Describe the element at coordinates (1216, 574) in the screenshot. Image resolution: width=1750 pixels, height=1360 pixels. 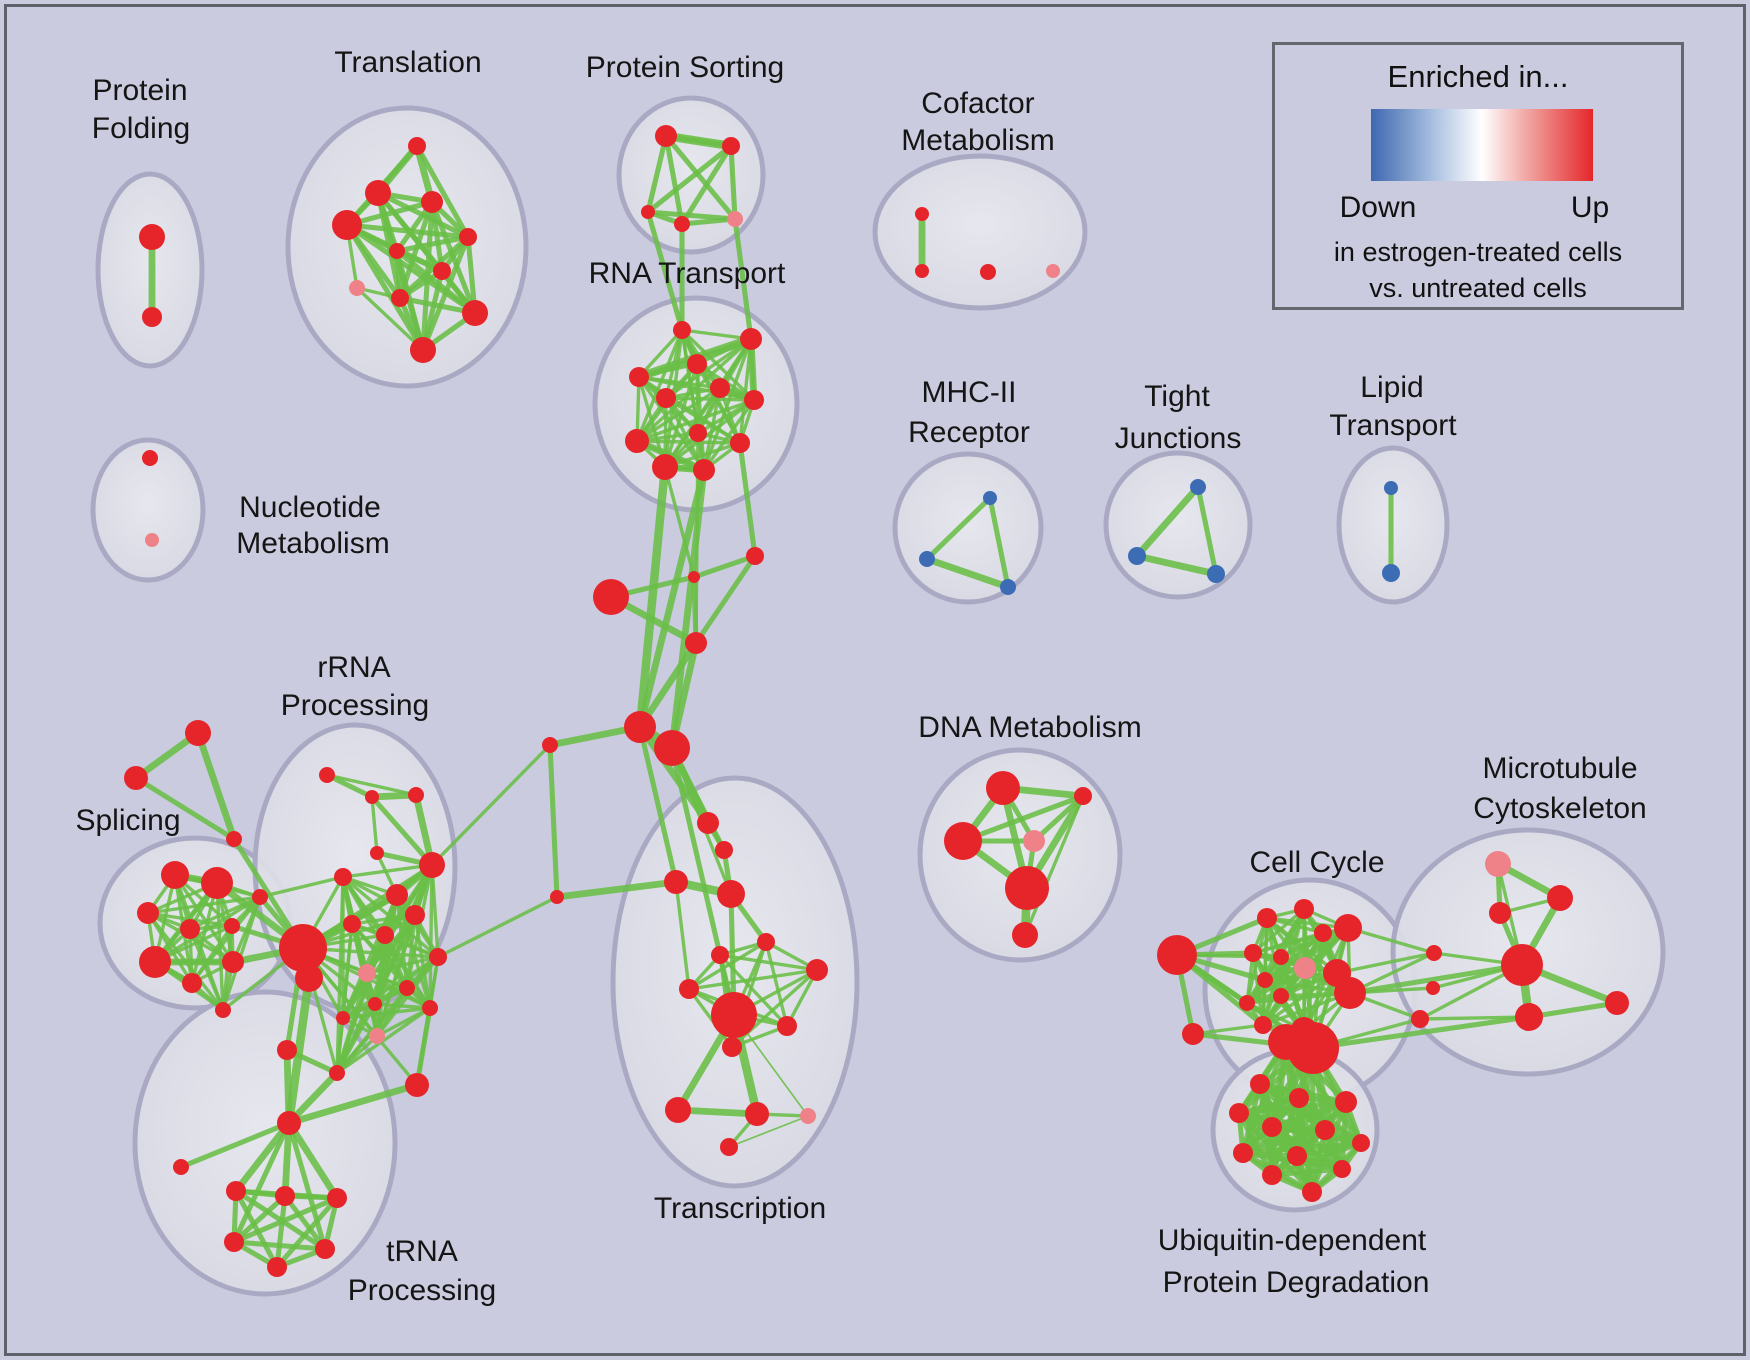
I see `network-node-tj3` at that location.